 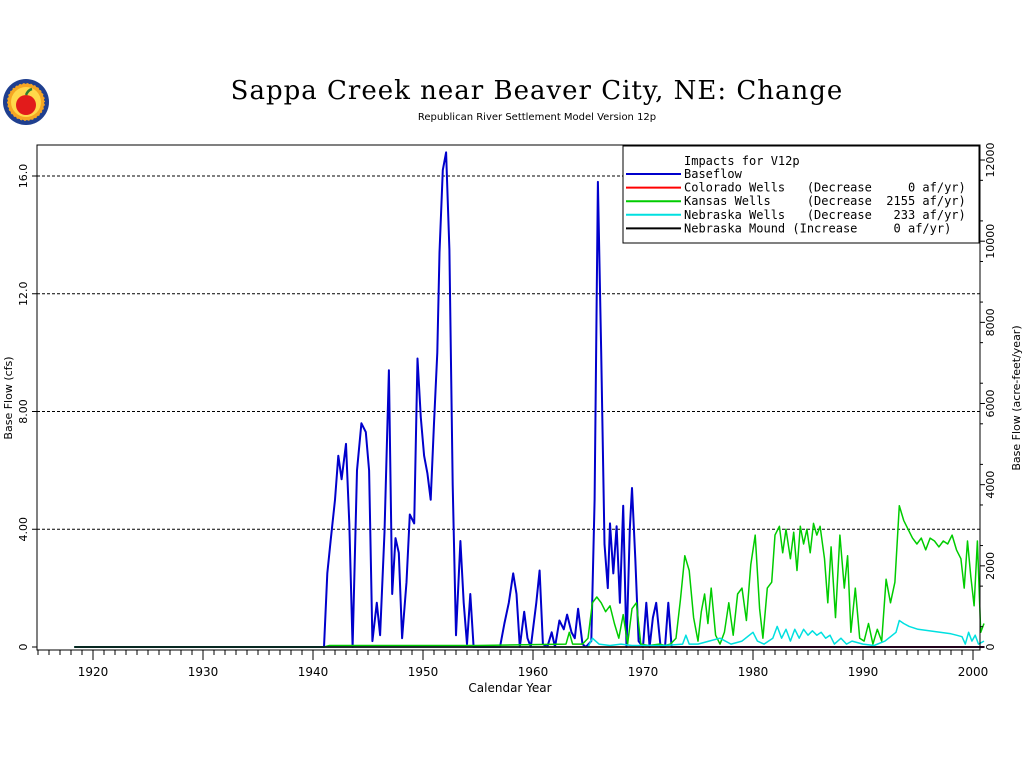 What do you see at coordinates (713, 174) in the screenshot?
I see `legend-label: Baseflow` at bounding box center [713, 174].